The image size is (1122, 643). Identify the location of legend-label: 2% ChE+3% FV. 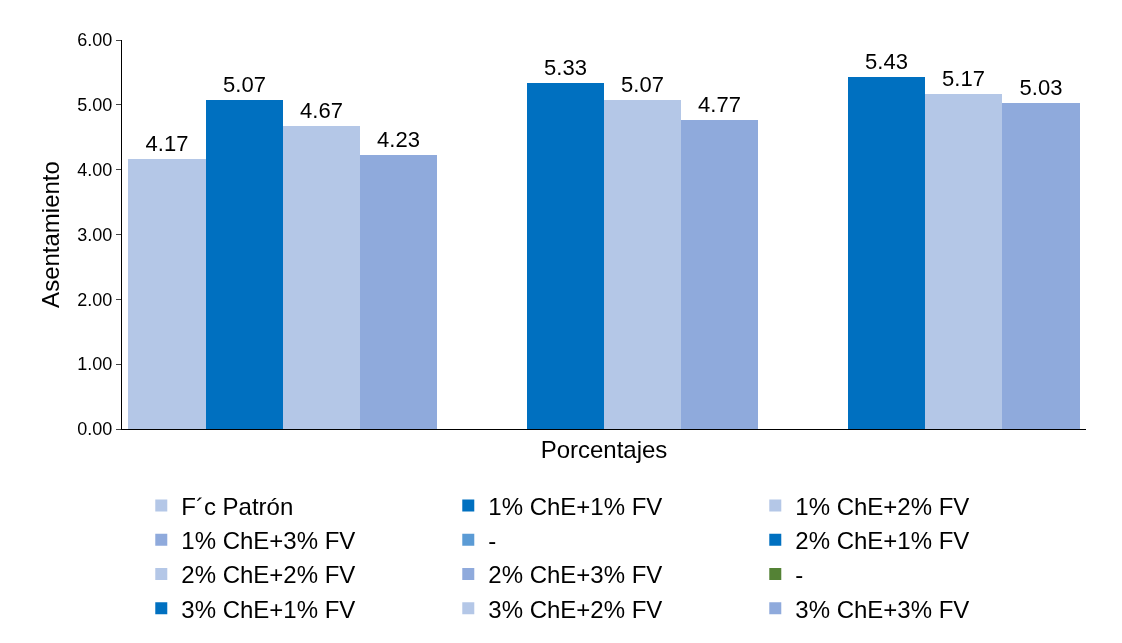
(575, 575).